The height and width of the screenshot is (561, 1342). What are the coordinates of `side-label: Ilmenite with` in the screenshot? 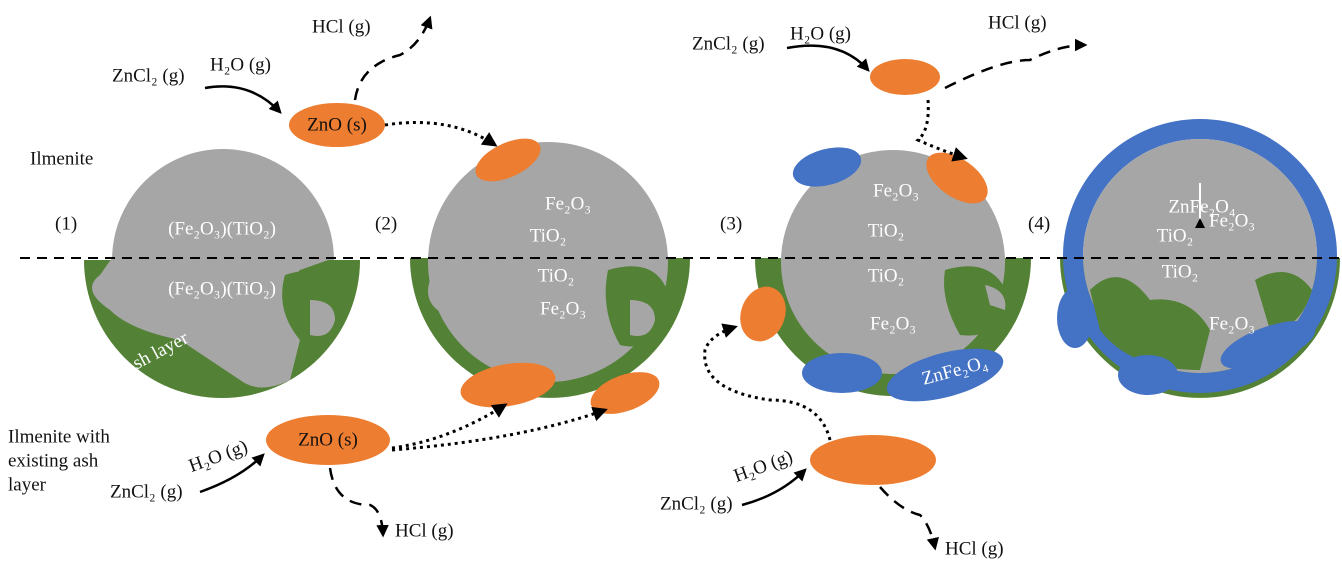 It's located at (59, 436).